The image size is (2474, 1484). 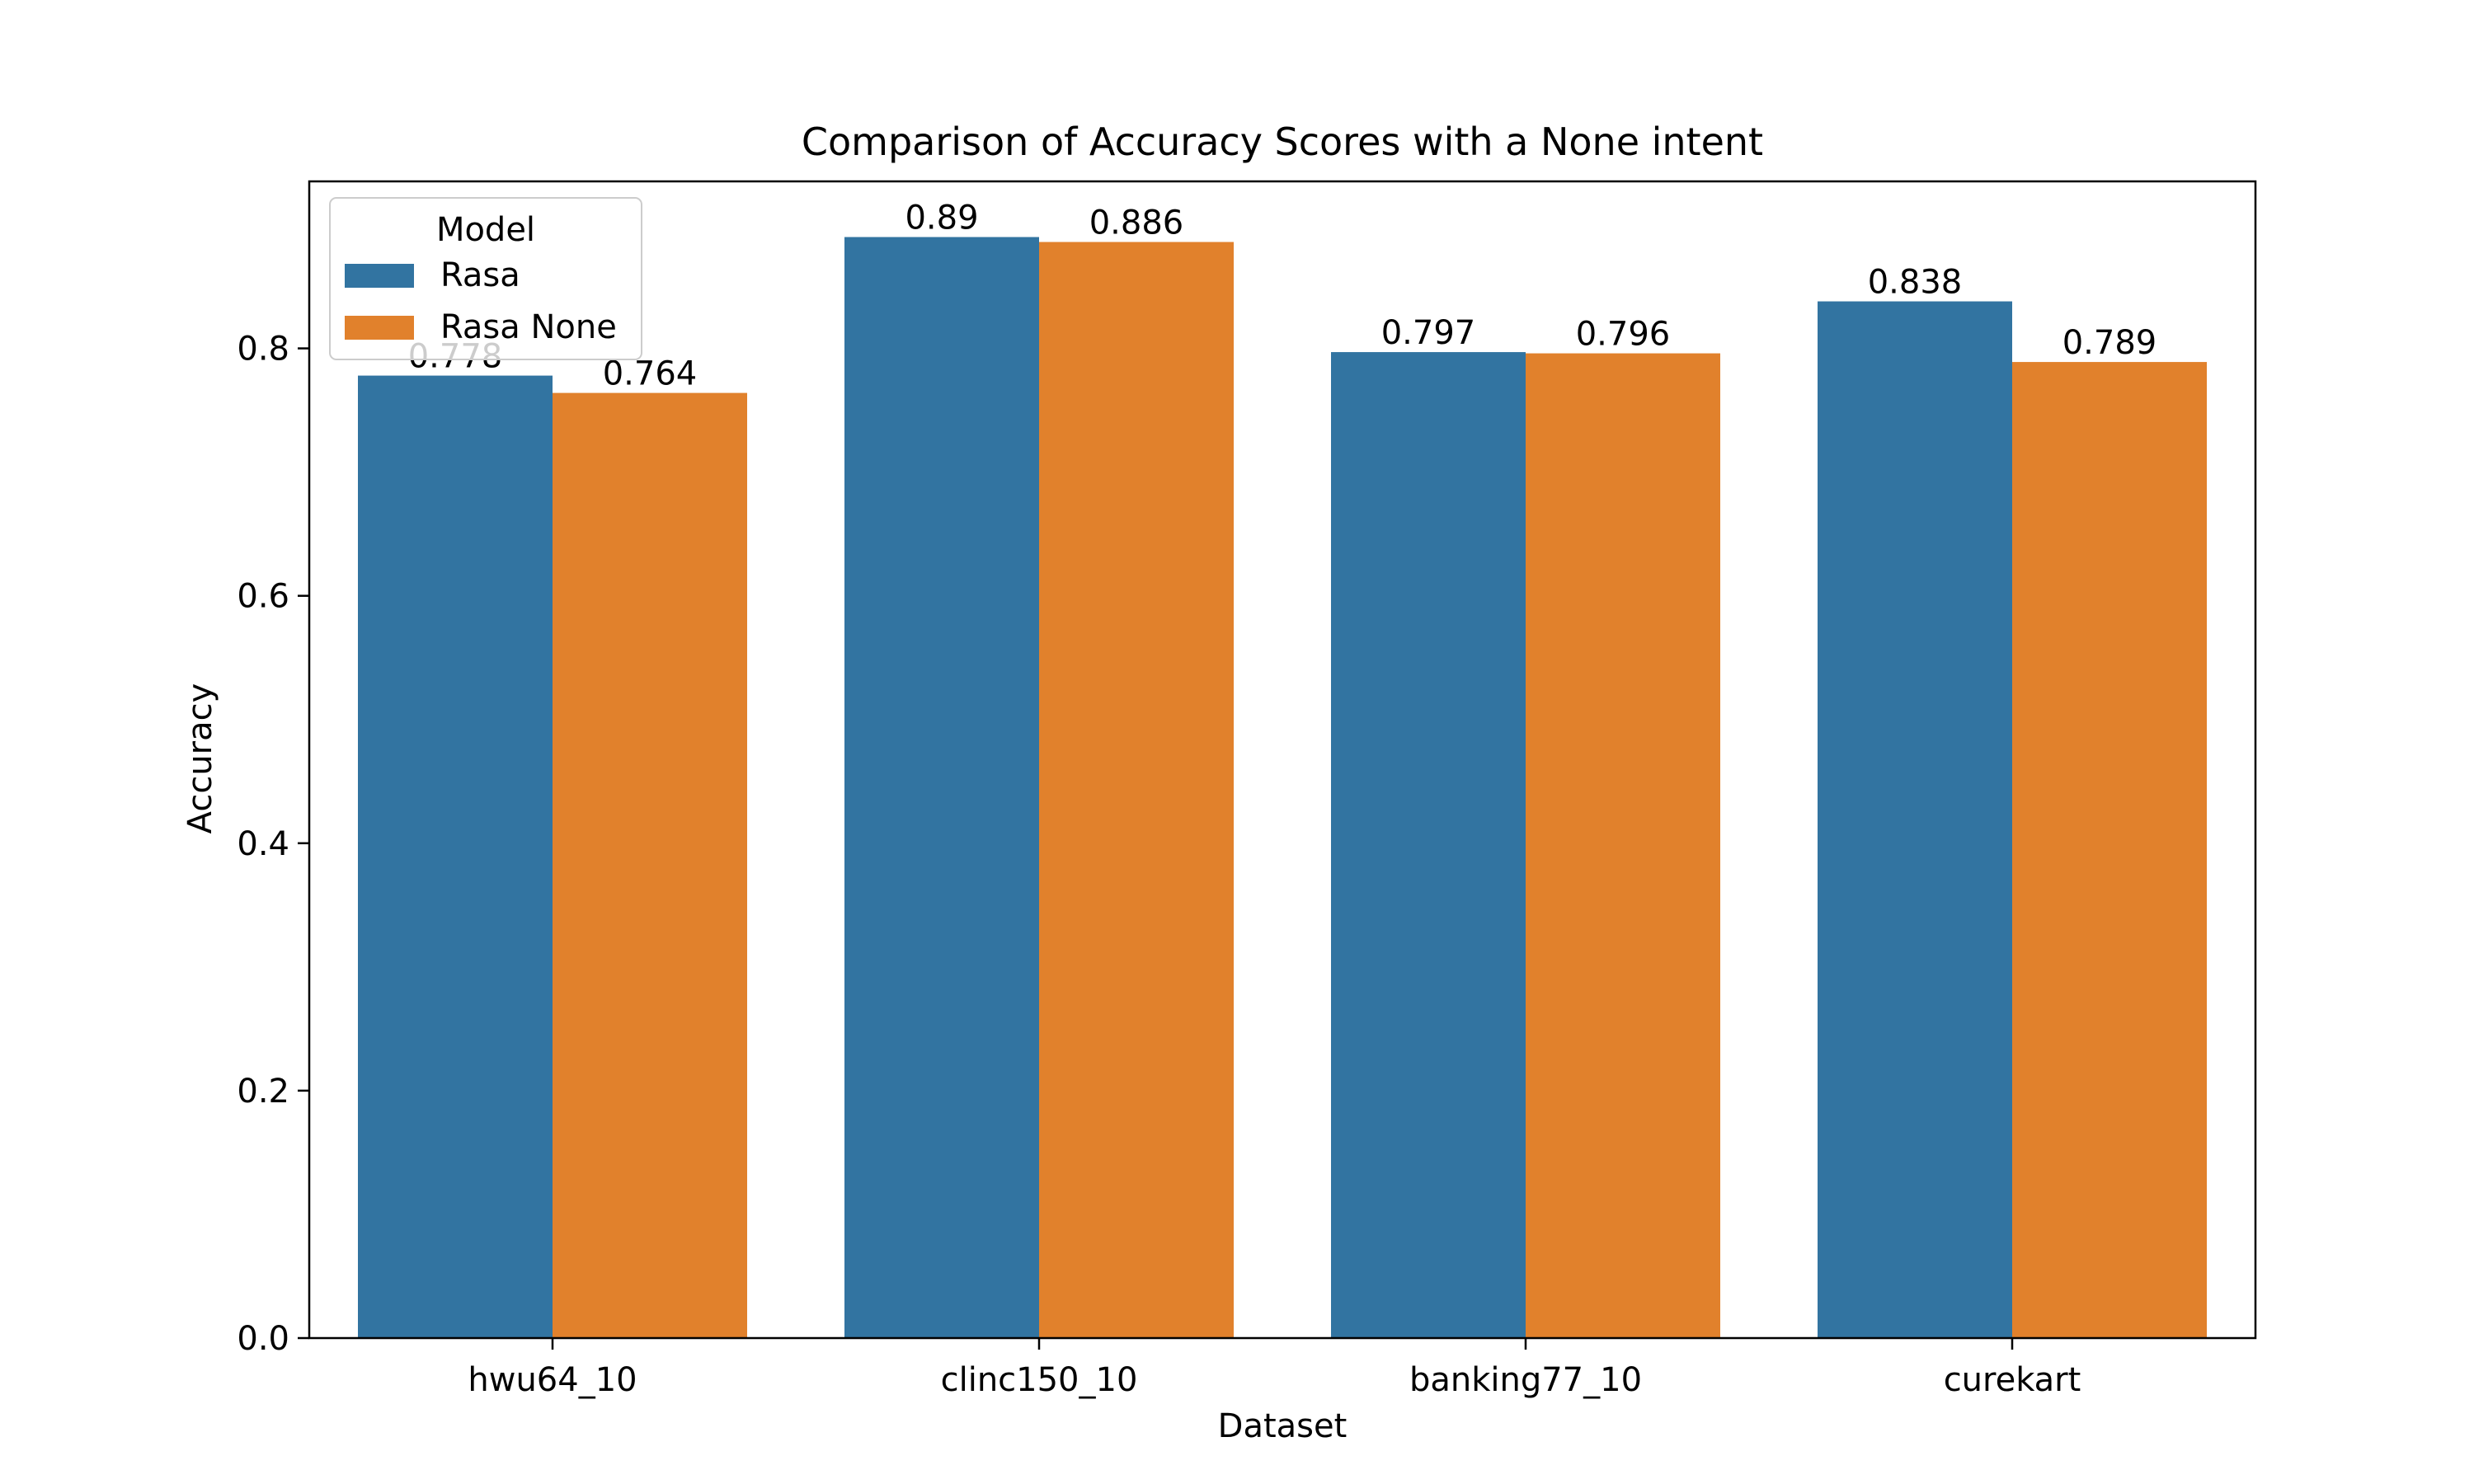 I want to click on legend: Model Rasa Rasa None, so click(x=485, y=278).